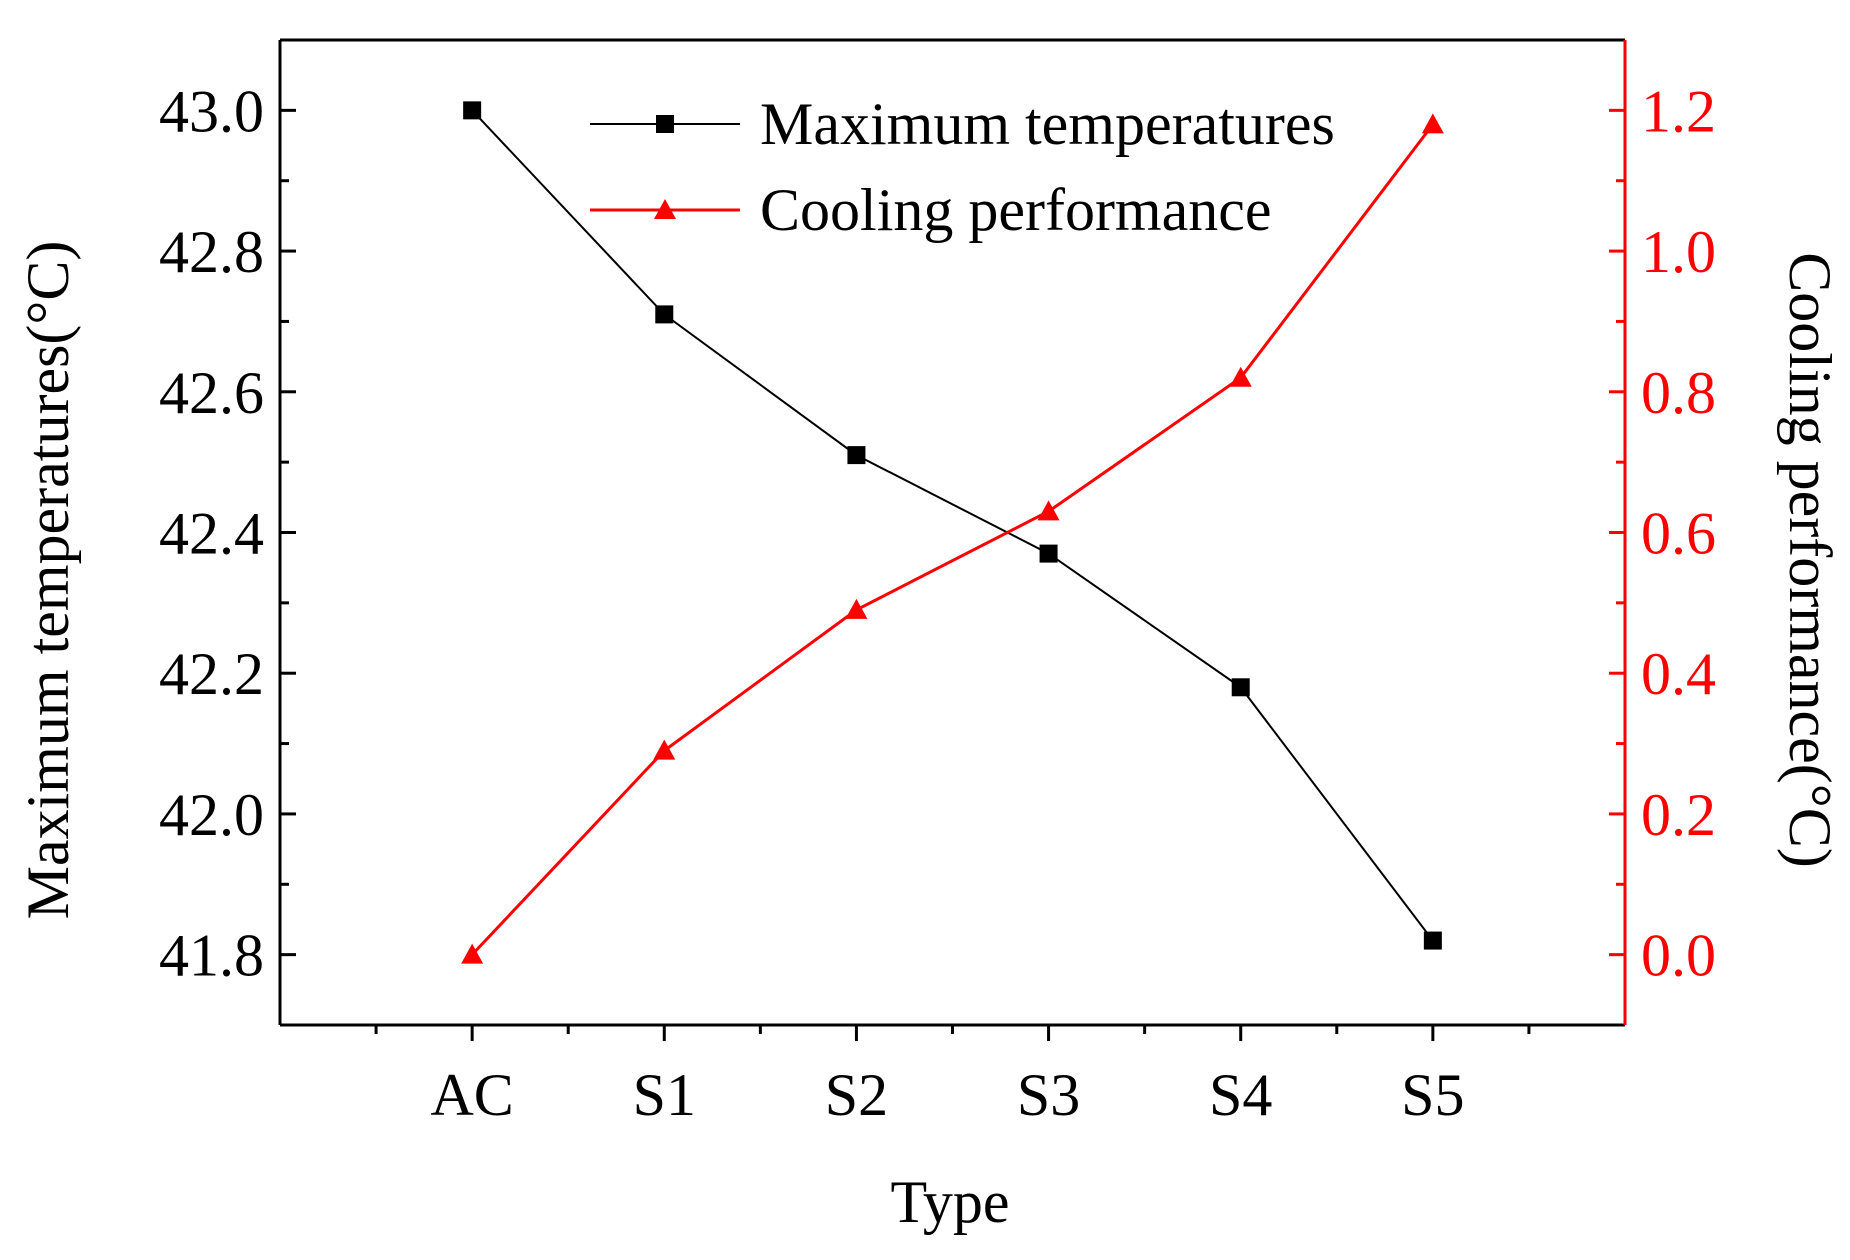 Image resolution: width=1850 pixels, height=1260 pixels. I want to click on left-tick-label: 42.2, so click(211, 674).